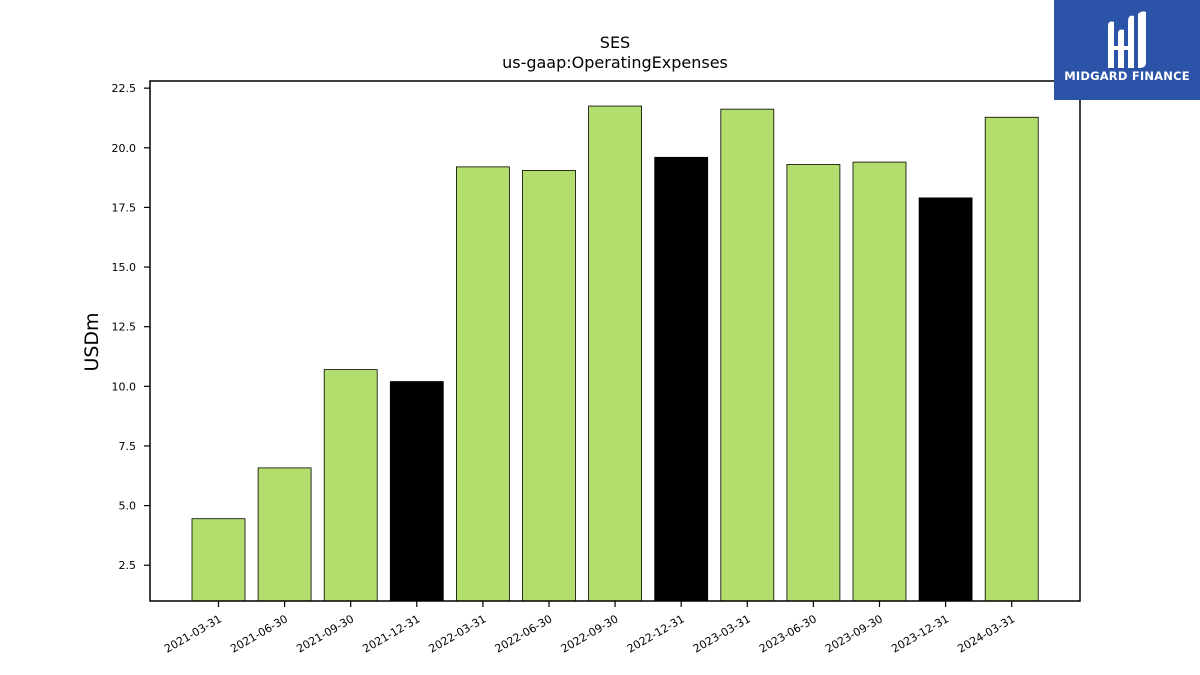 The image size is (1200, 675). What do you see at coordinates (1127, 76) in the screenshot?
I see `logo-text: MIDGARD FINANCE` at bounding box center [1127, 76].